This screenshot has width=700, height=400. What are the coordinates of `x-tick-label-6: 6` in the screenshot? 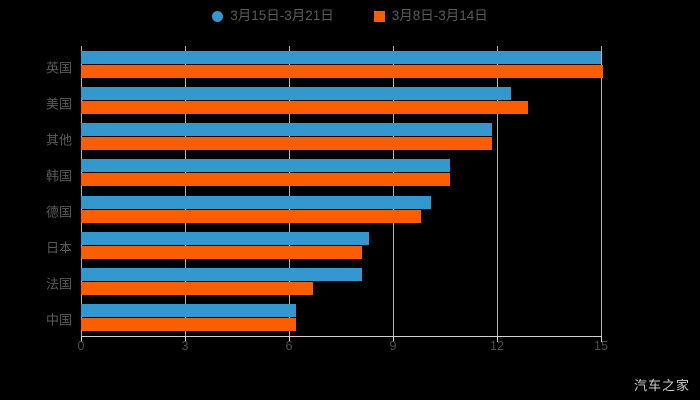 It's located at (289, 346).